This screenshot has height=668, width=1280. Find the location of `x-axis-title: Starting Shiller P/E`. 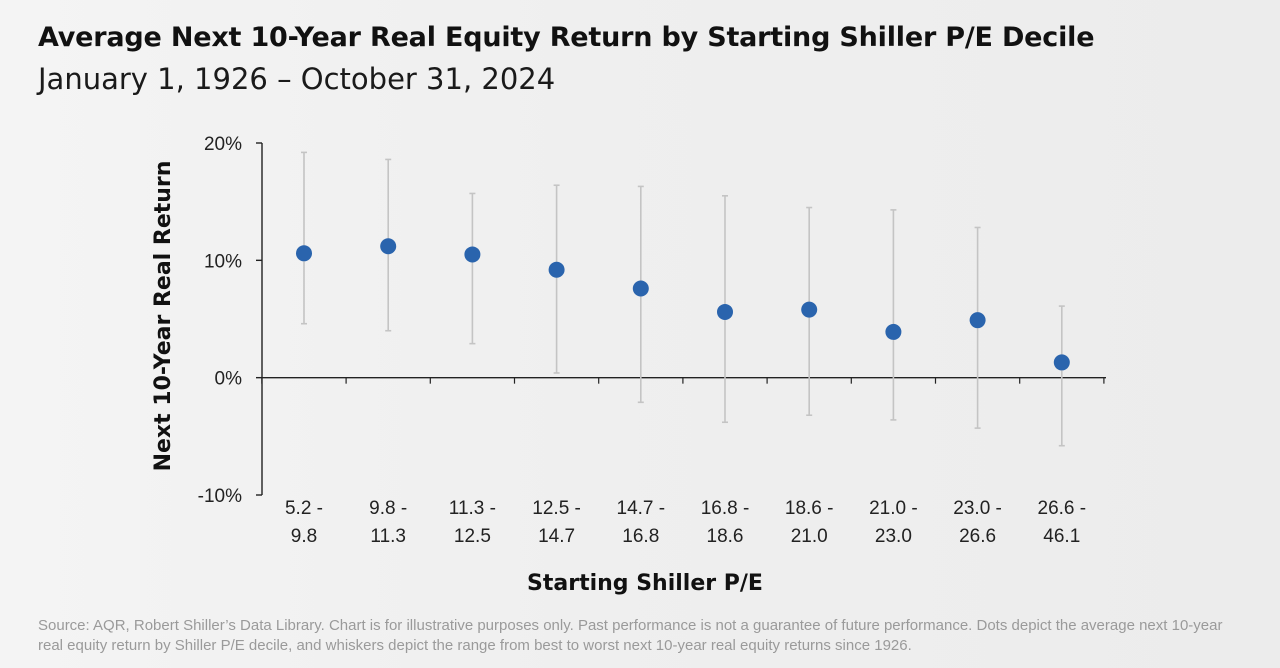

x-axis-title: Starting Shiller P/E is located at coordinates (645, 583).